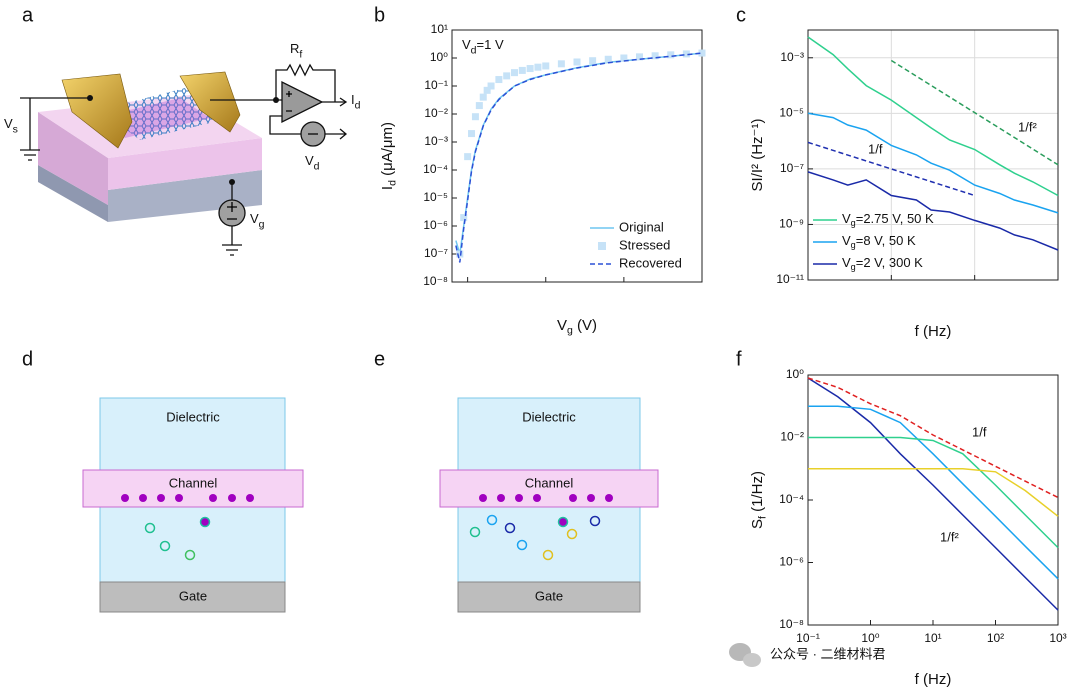 The height and width of the screenshot is (692, 1080). What do you see at coordinates (932, 638) in the screenshot?
I see `x-tick-label: 10¹` at bounding box center [932, 638].